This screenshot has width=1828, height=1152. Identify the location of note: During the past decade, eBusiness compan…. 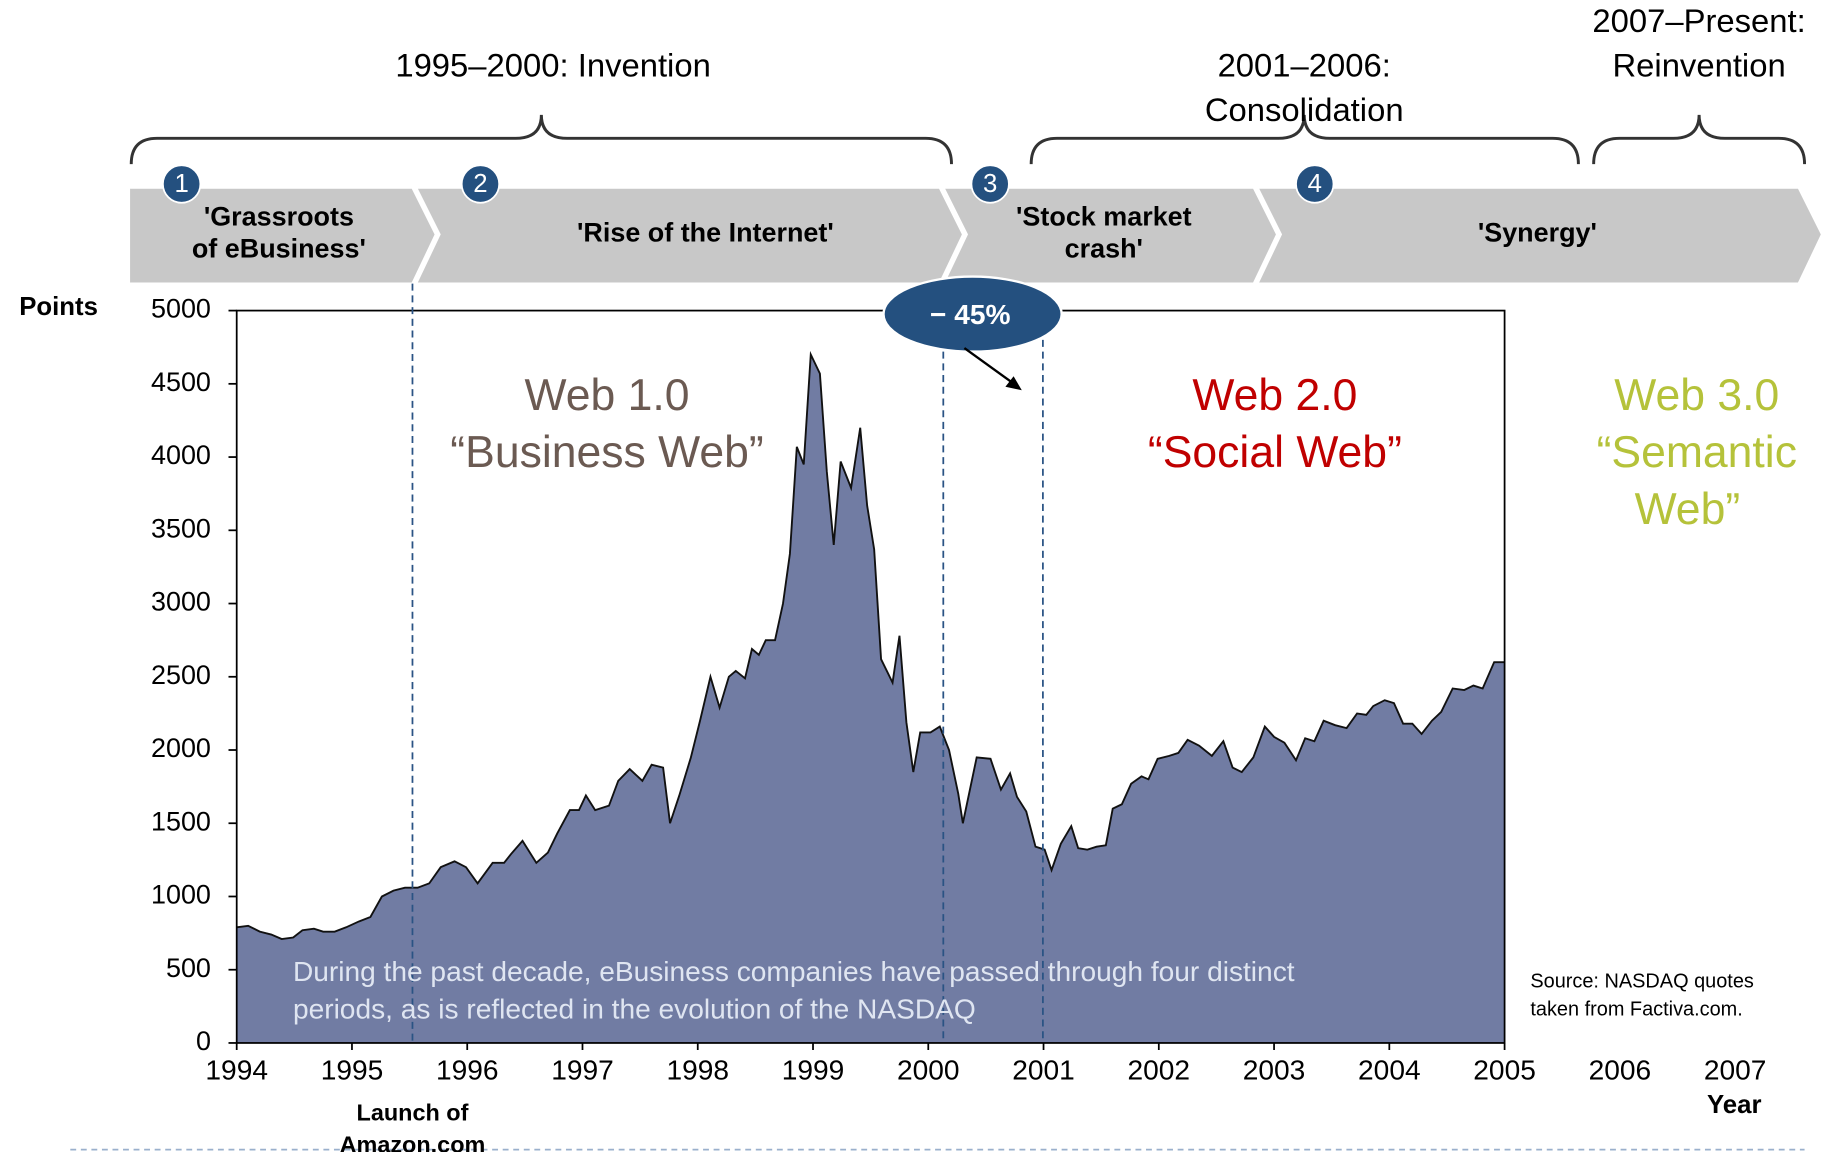
(794, 971).